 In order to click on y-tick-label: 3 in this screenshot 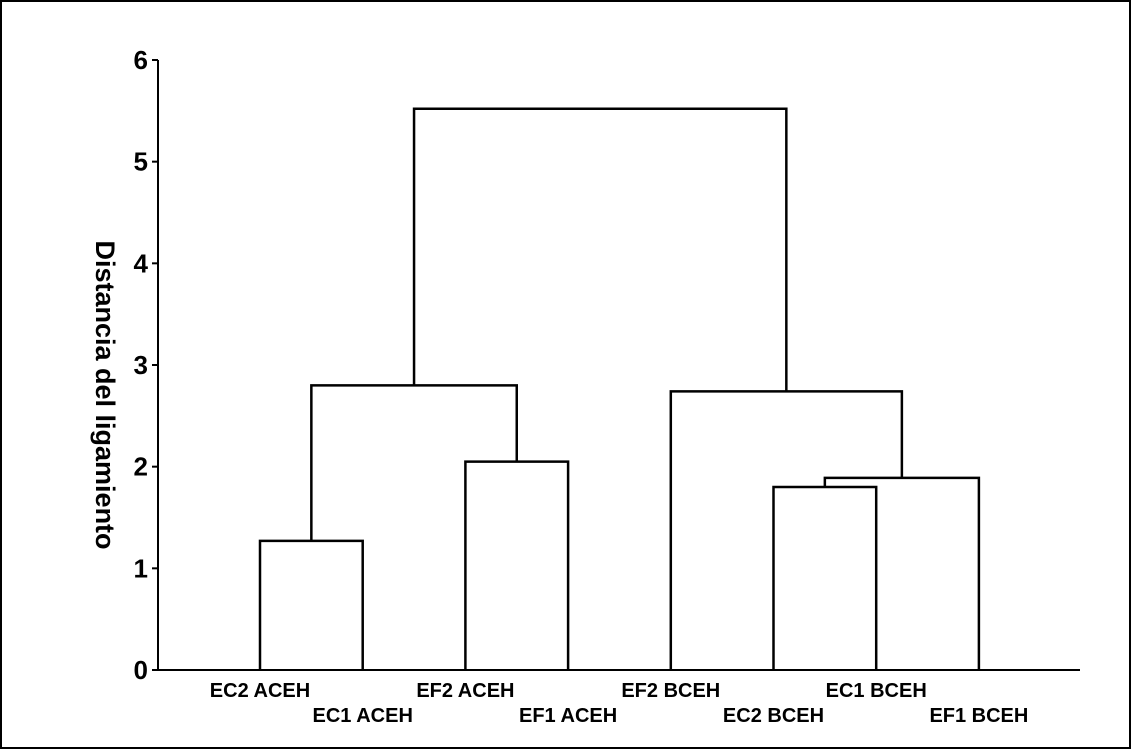, I will do `click(141, 365)`.